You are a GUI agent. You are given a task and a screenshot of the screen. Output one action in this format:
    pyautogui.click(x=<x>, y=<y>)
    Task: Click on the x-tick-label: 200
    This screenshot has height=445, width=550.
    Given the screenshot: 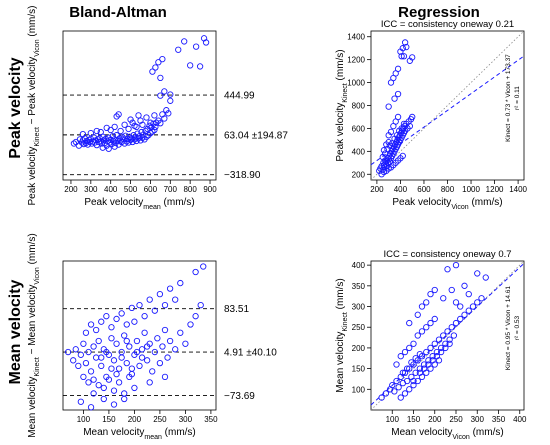 What is the action you would take?
    pyautogui.click(x=135, y=419)
    